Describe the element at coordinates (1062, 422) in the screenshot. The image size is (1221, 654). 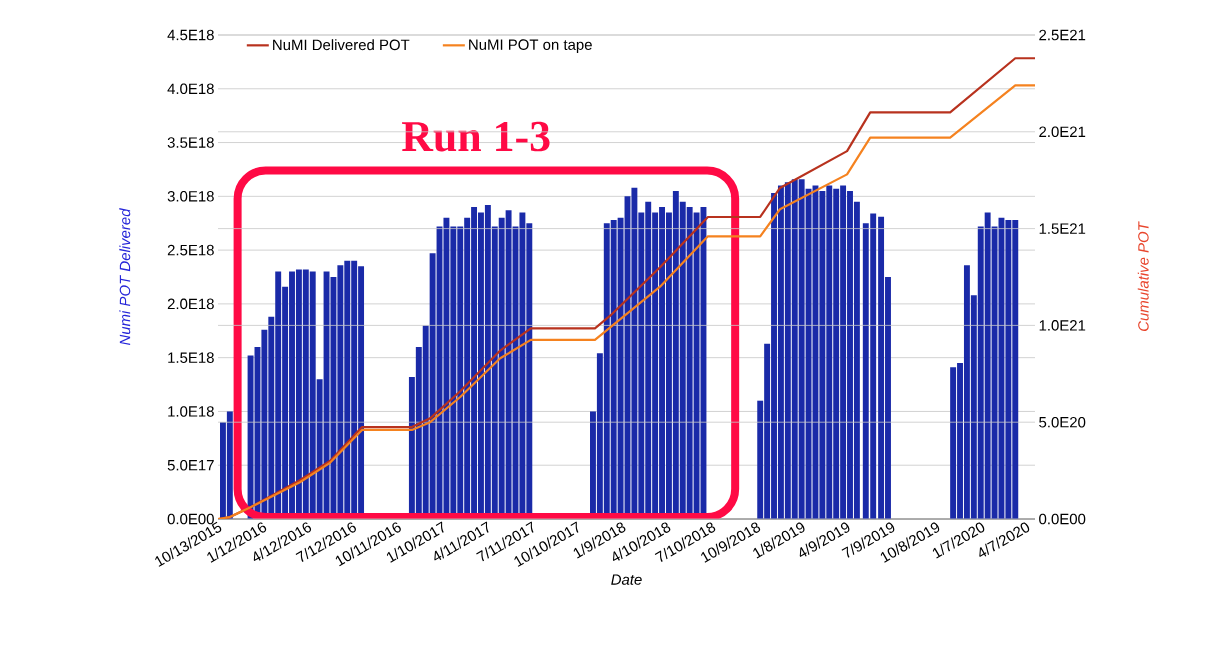
I see `y2-tick-label: 5.0E20` at that location.